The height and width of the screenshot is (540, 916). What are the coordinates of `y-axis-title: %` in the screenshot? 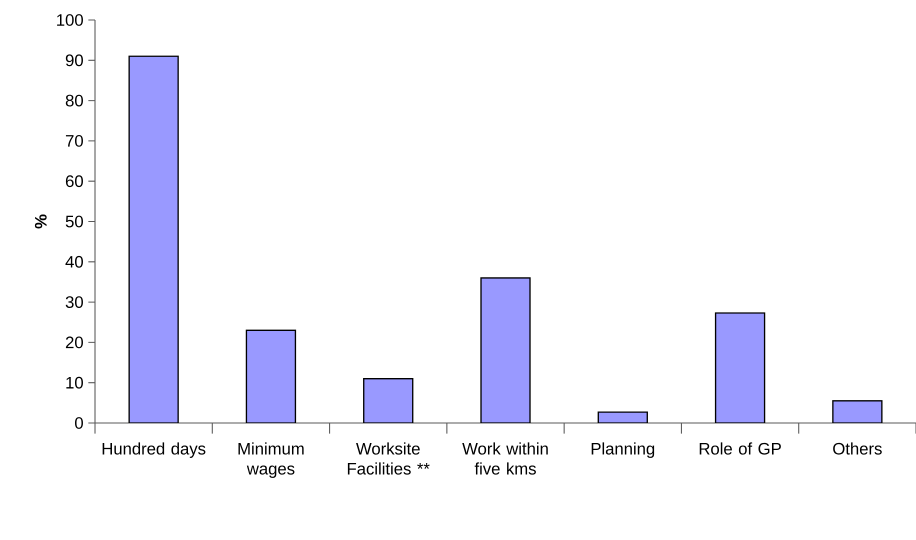 It's located at (40, 221).